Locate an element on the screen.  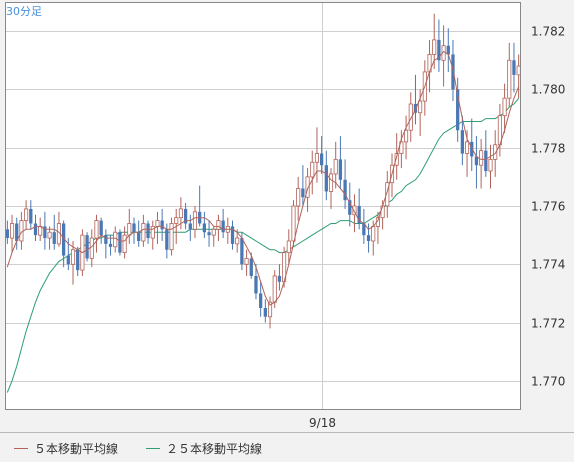
x-tick-label: 9/18 is located at coordinates (322, 423).